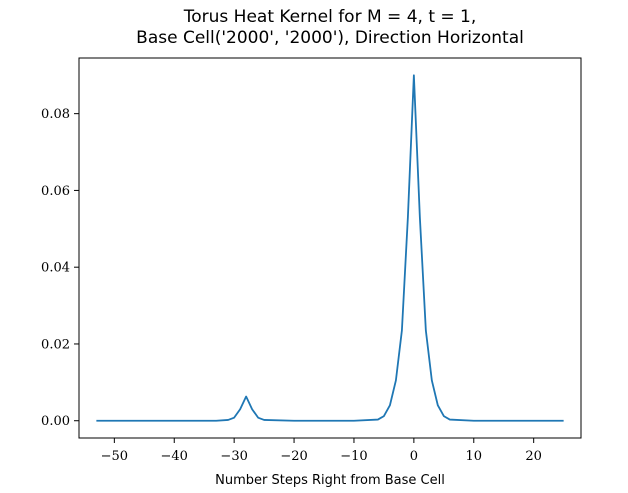 Image resolution: width=628 pixels, height=493 pixels. I want to click on x-tick-label: −10, so click(353, 456).